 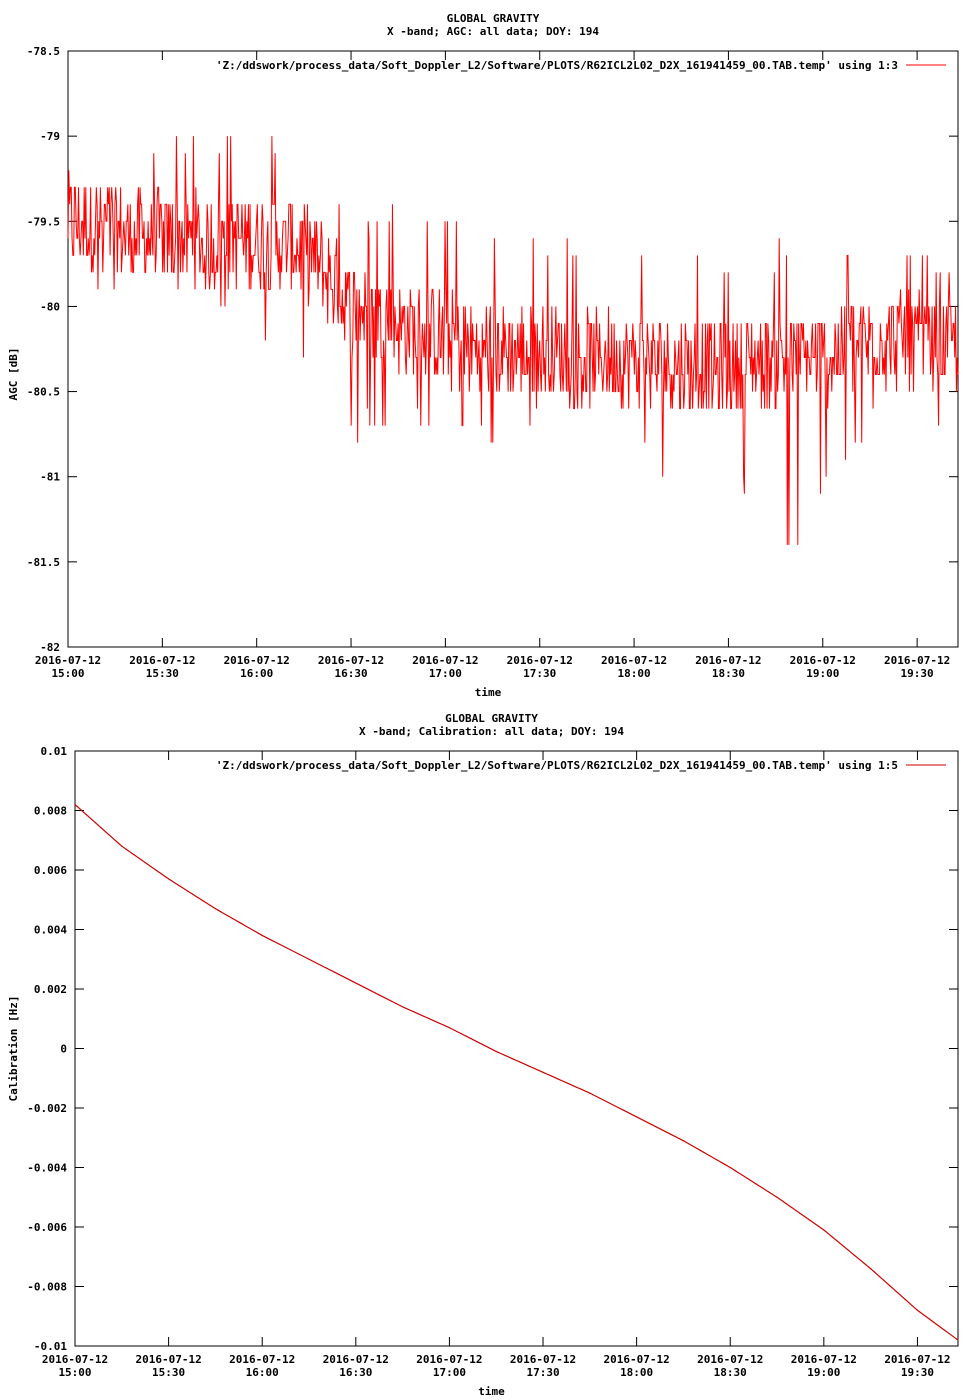 What do you see at coordinates (50, 930) in the screenshot?
I see `y-tick-label: 0.004` at bounding box center [50, 930].